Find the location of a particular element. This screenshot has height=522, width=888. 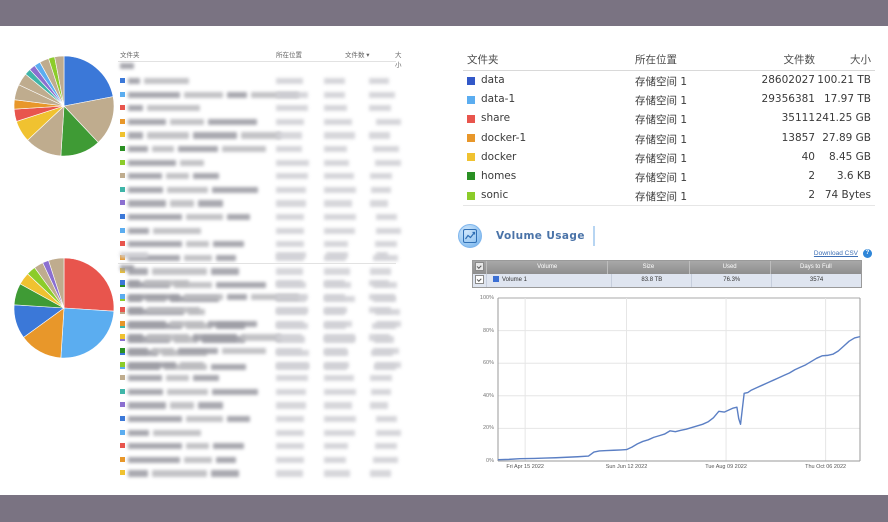

cell-location: 存储空间 1 is located at coordinates (661, 197).